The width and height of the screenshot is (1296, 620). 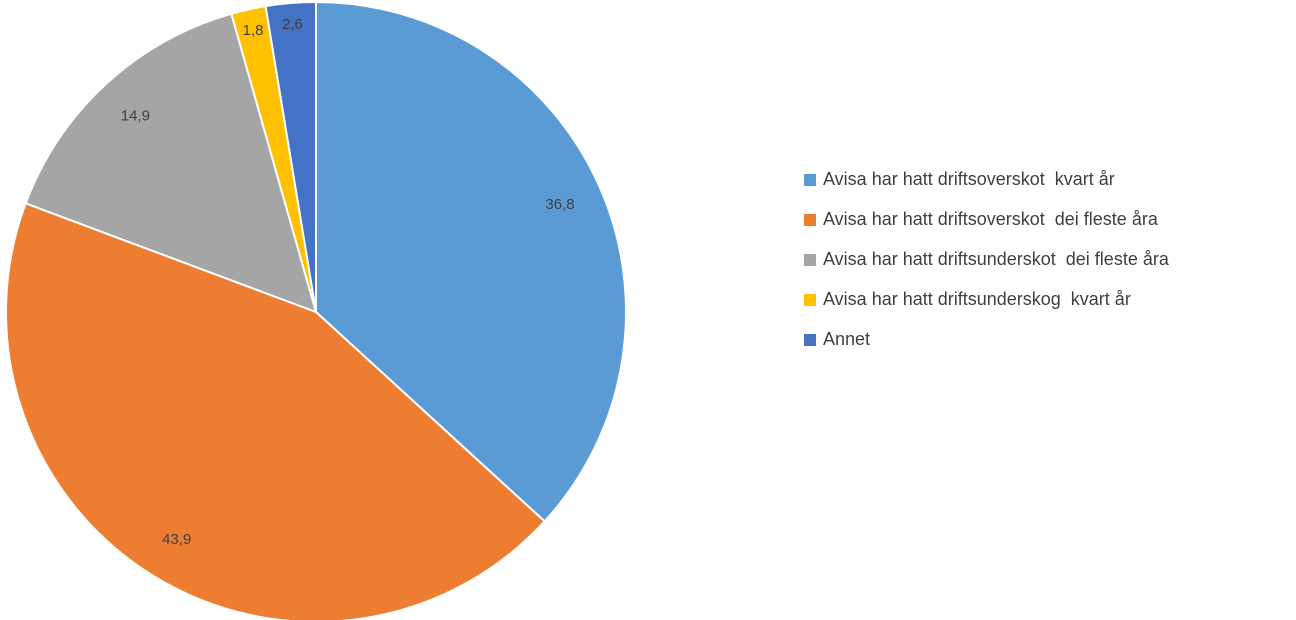 I want to click on data-label: 2,6, so click(x=292, y=24).